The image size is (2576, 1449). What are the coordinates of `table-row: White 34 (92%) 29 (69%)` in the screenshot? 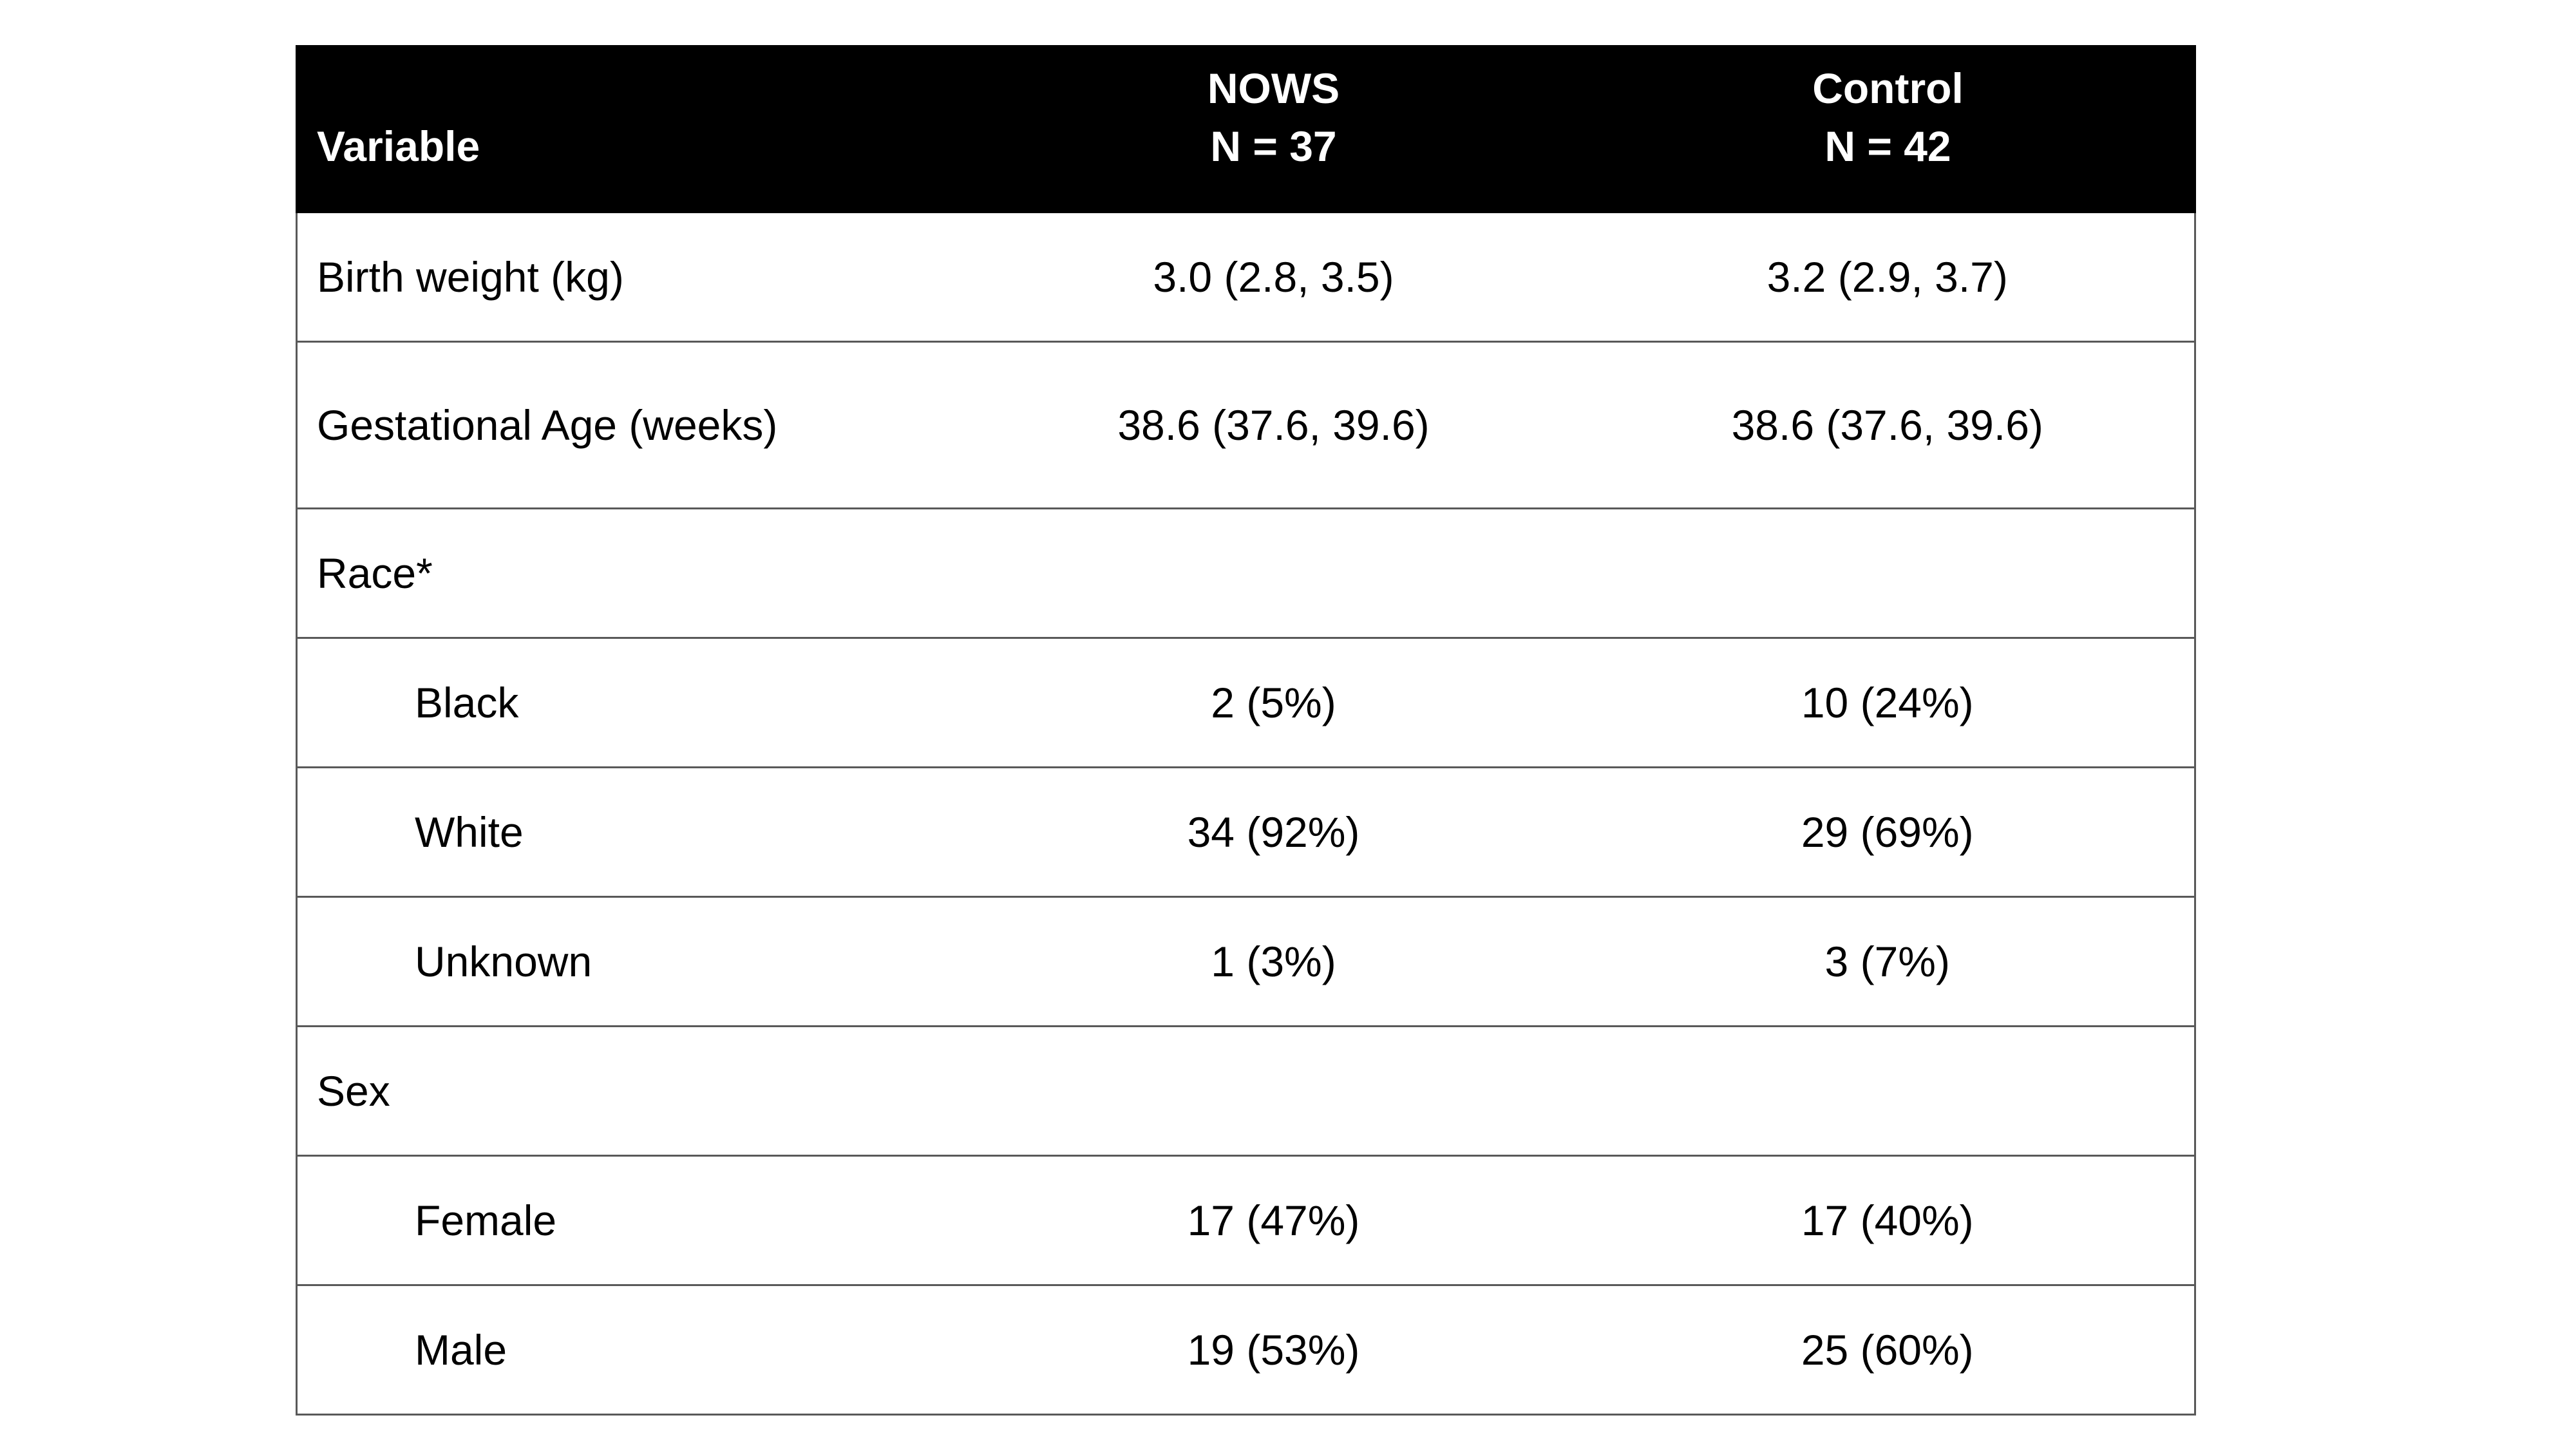 It's located at (1246, 832).